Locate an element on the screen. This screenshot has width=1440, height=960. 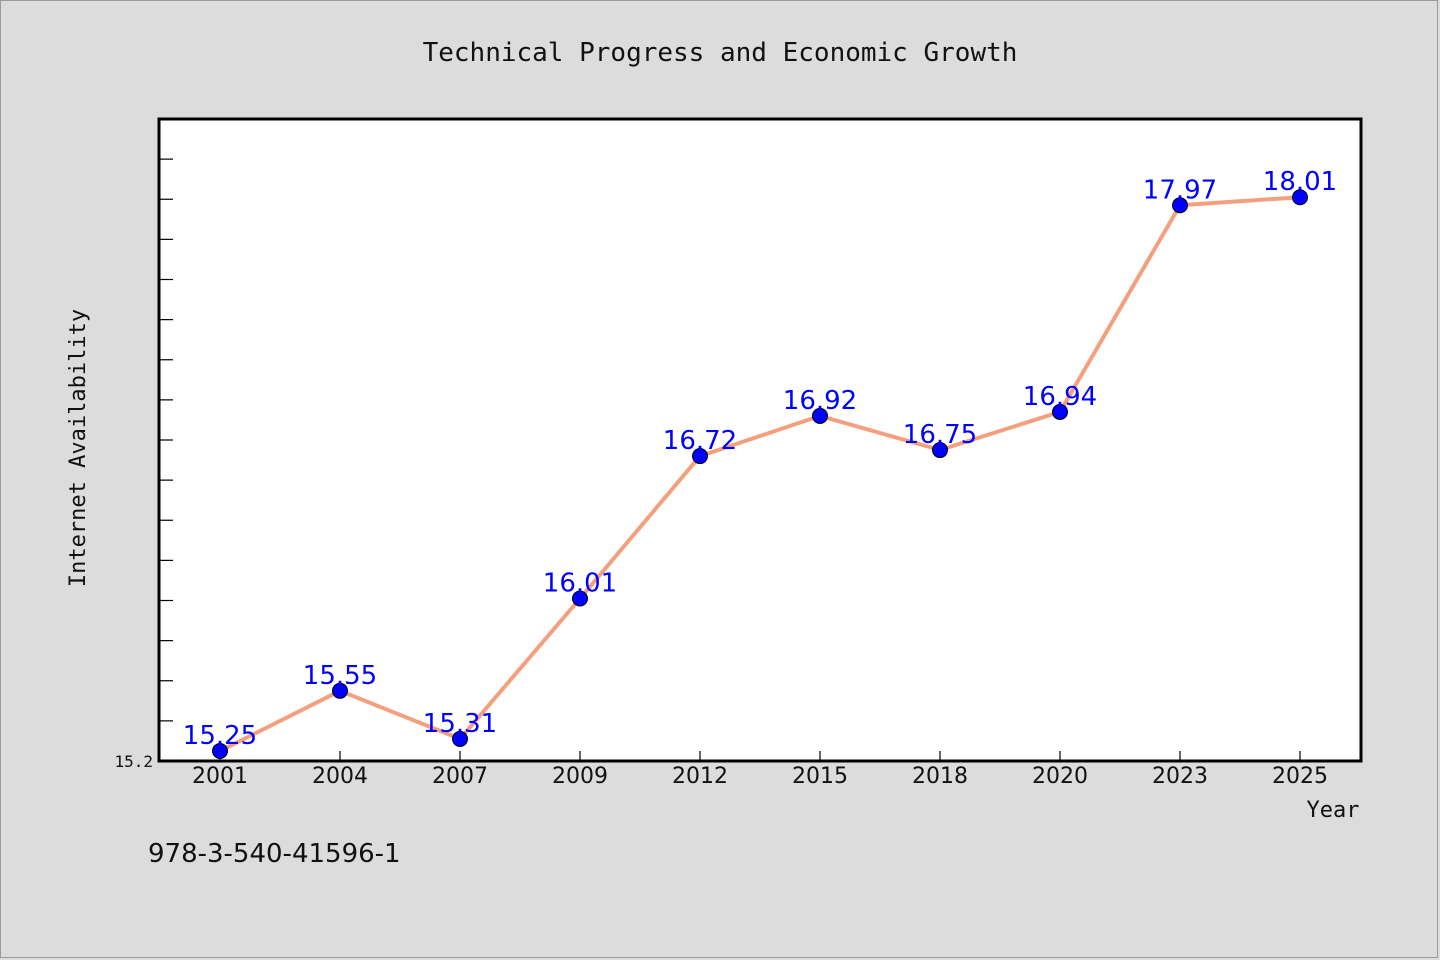
x-tick-label: 2018 is located at coordinates (940, 776).